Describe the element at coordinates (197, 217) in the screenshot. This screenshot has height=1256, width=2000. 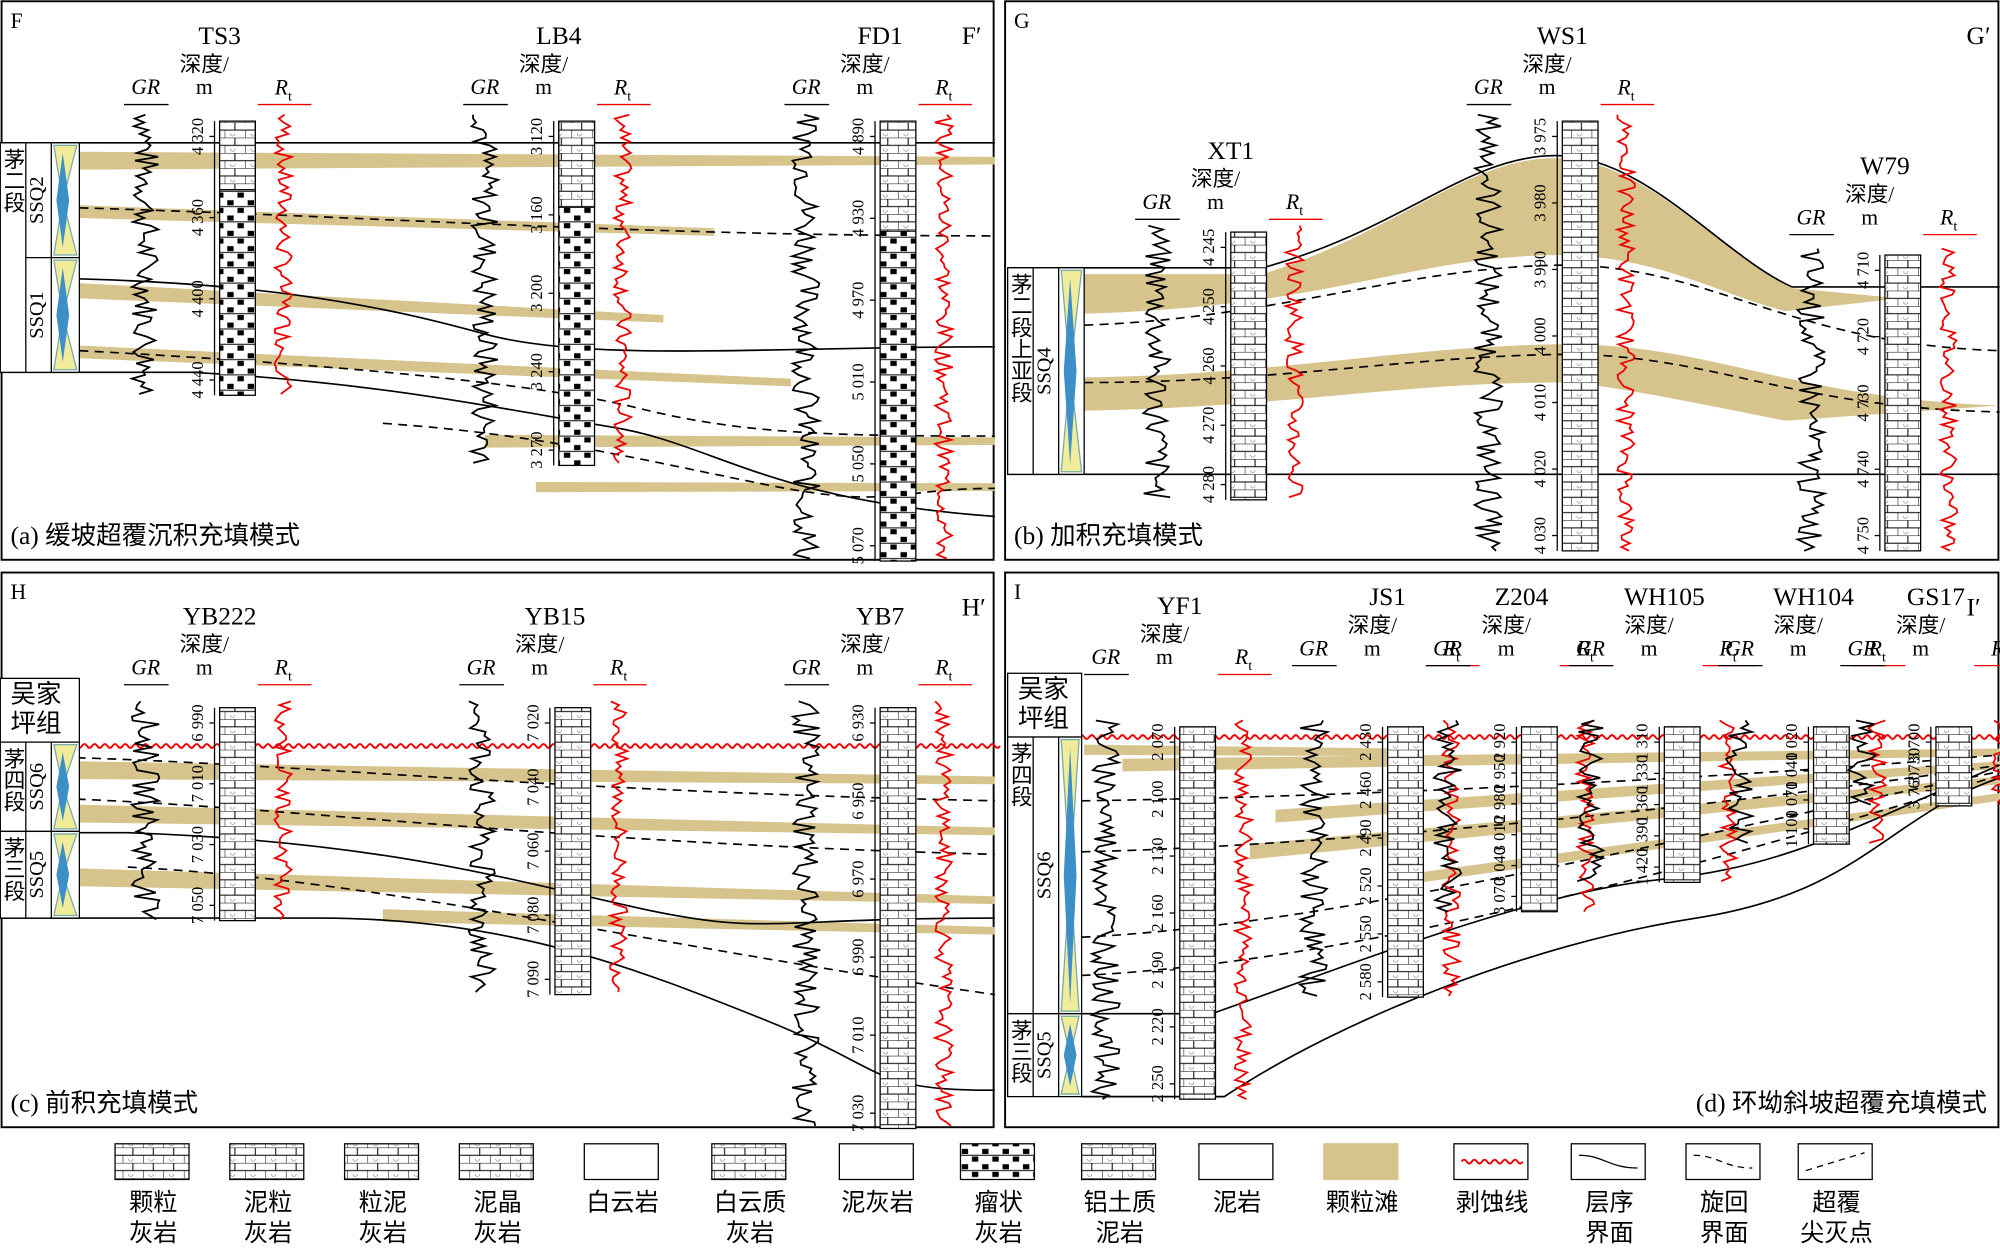
I see `depth-tick-label: 4 360` at that location.